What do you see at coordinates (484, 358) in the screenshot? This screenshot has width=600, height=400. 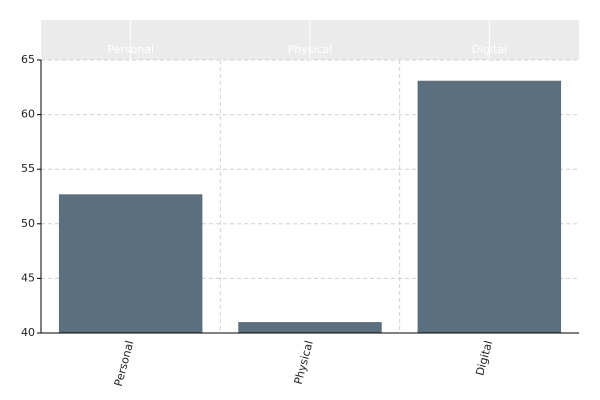 I see `x-tick-label: Digital` at bounding box center [484, 358].